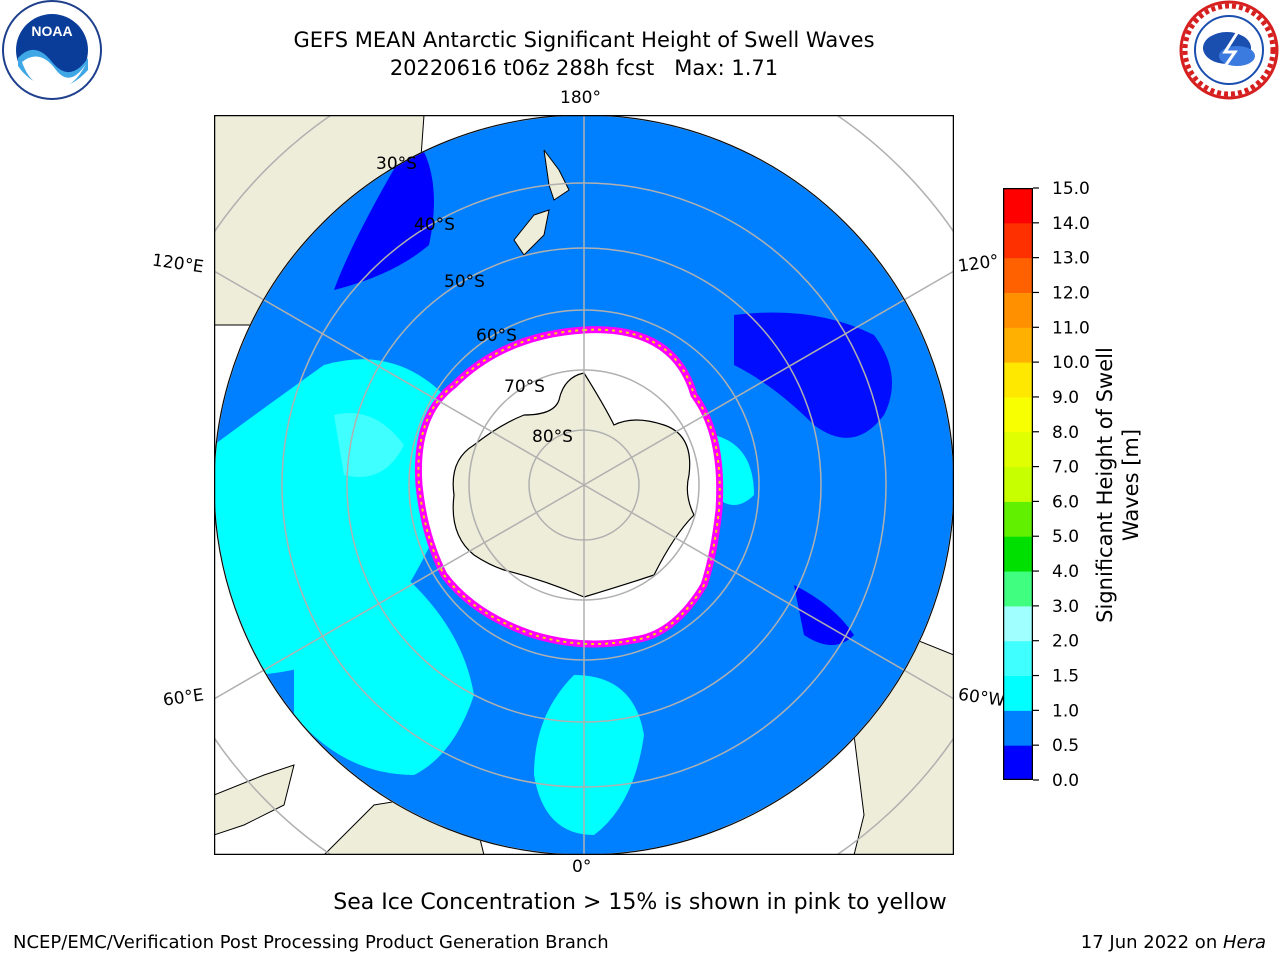 The image size is (1280, 960). I want to click on colorbar-tick-label: 0.5, so click(1065, 746).